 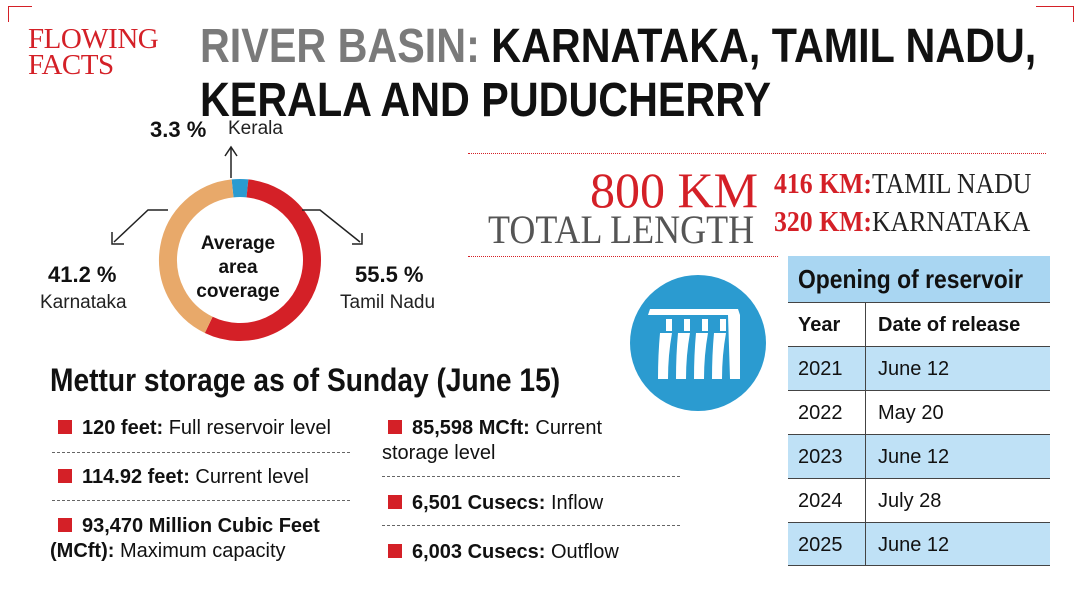 I want to click on fact-text: Current level, so click(x=249, y=477).